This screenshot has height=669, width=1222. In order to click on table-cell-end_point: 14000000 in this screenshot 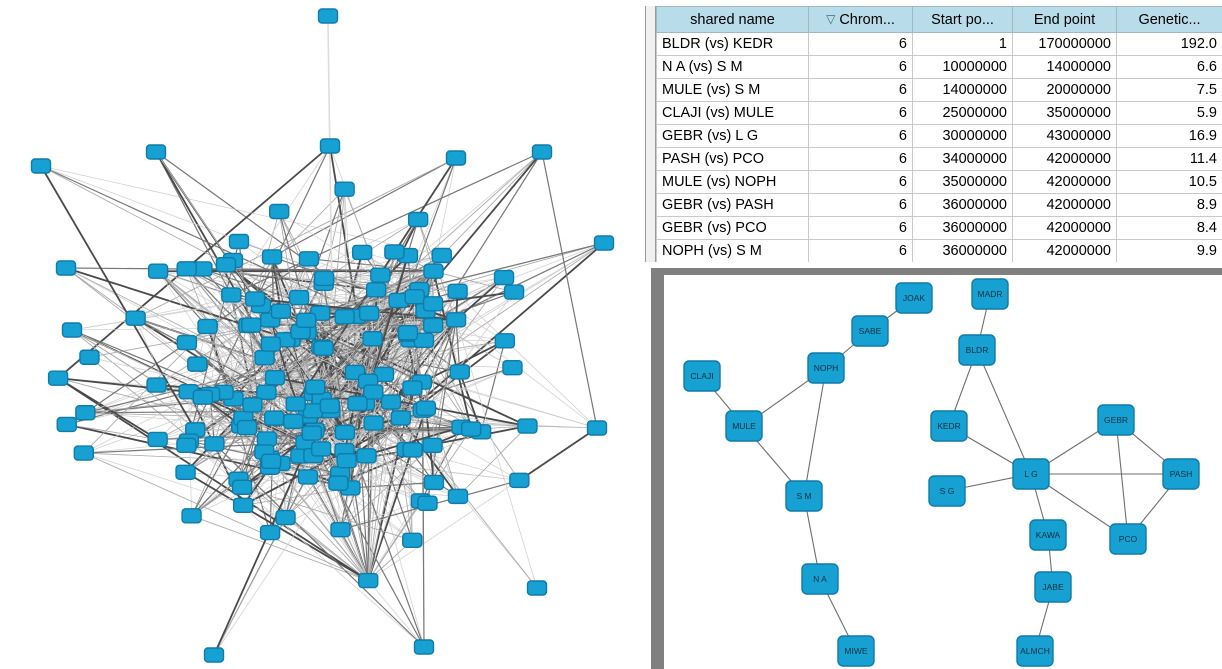, I will do `click(1064, 67)`.